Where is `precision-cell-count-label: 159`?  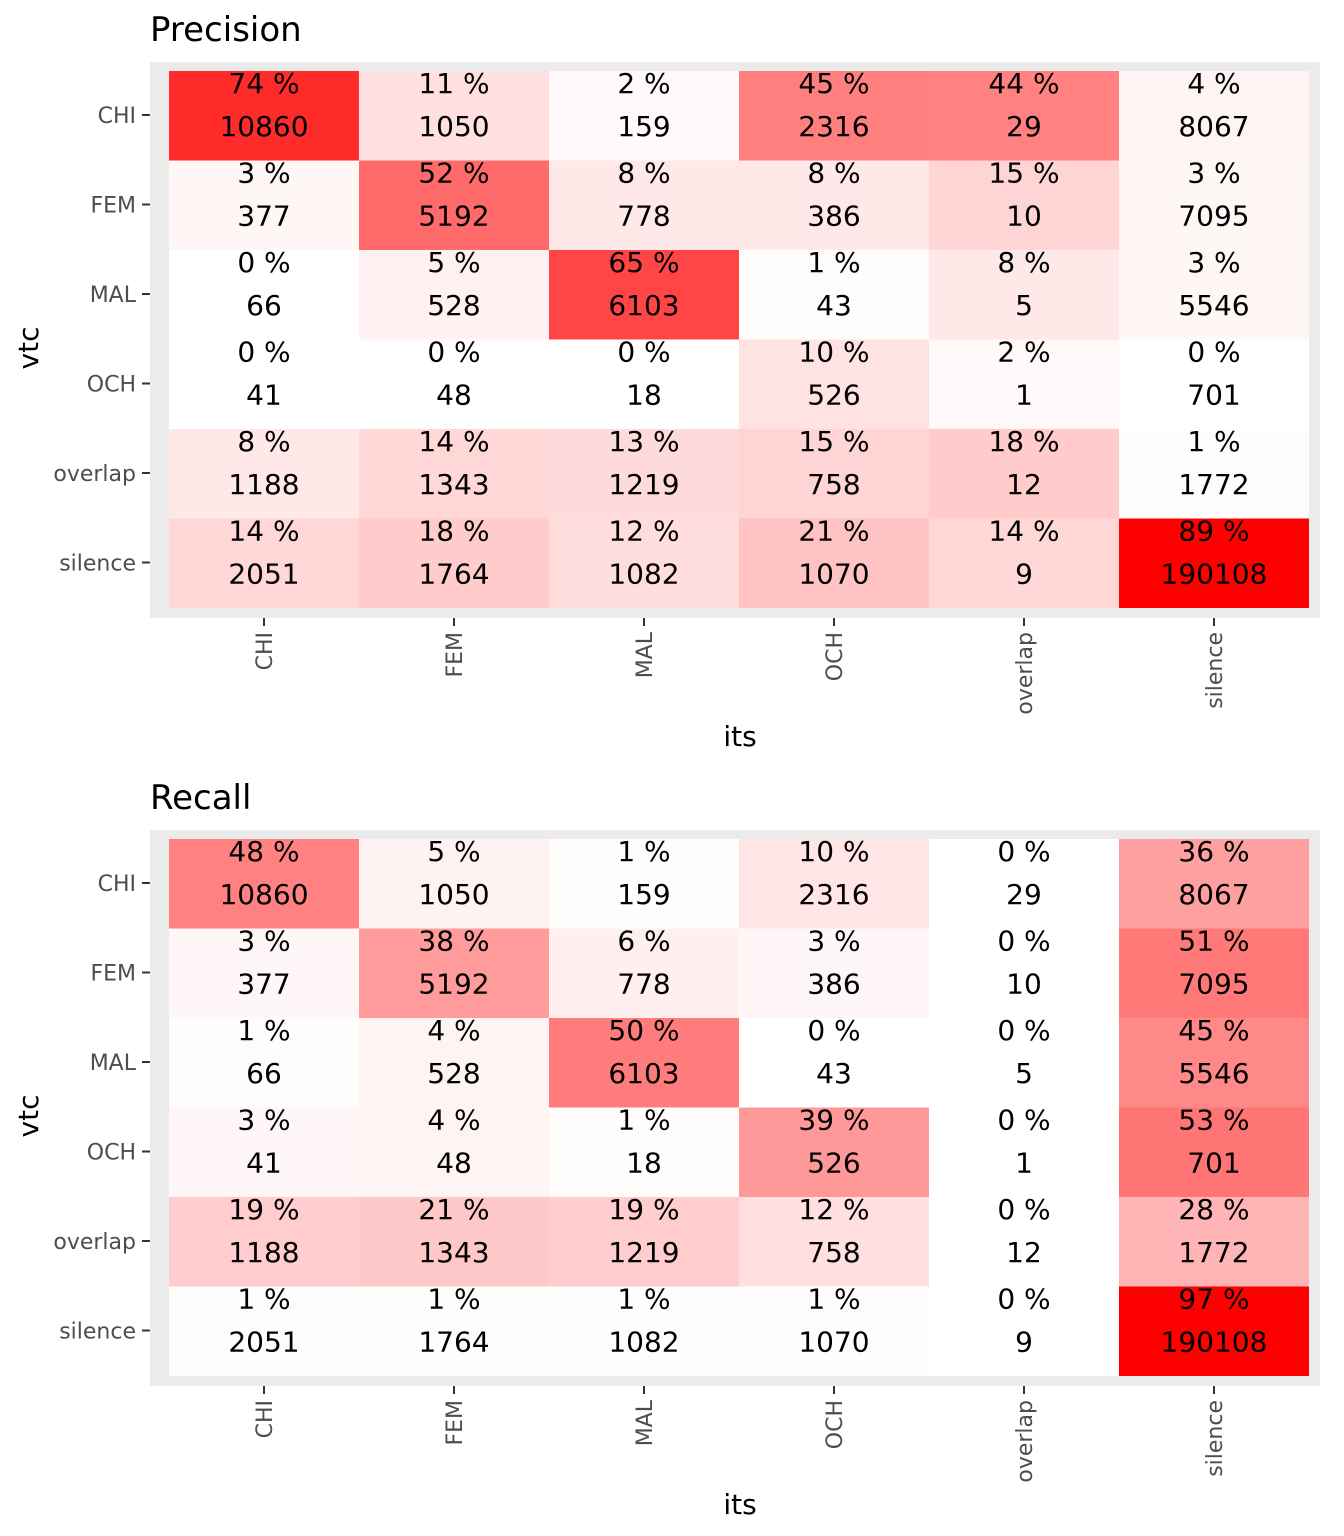
precision-cell-count-label: 159 is located at coordinates (643, 126).